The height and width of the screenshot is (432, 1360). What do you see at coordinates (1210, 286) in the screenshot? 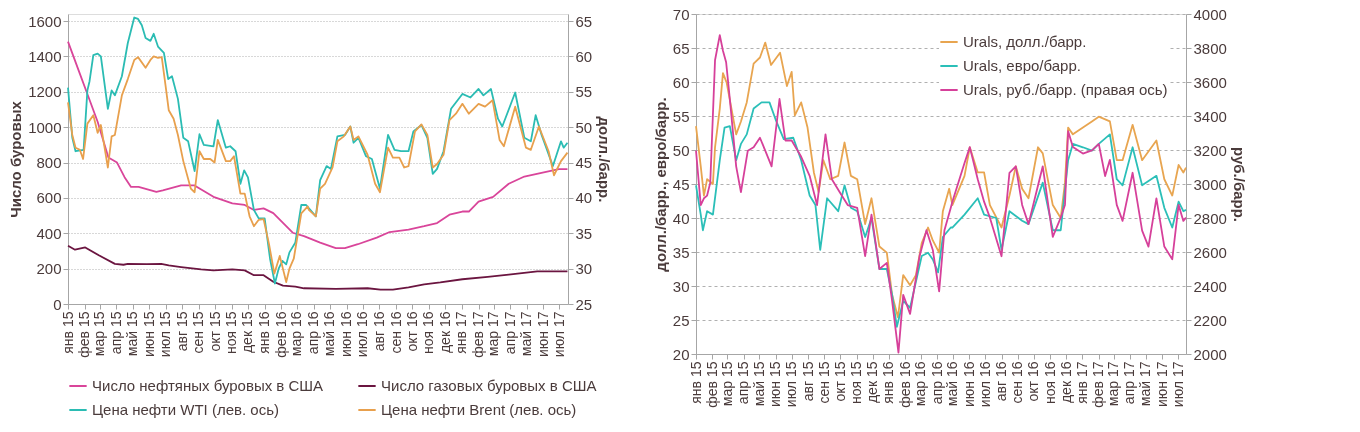
I see `y2-tick-label: 2400` at bounding box center [1210, 286].